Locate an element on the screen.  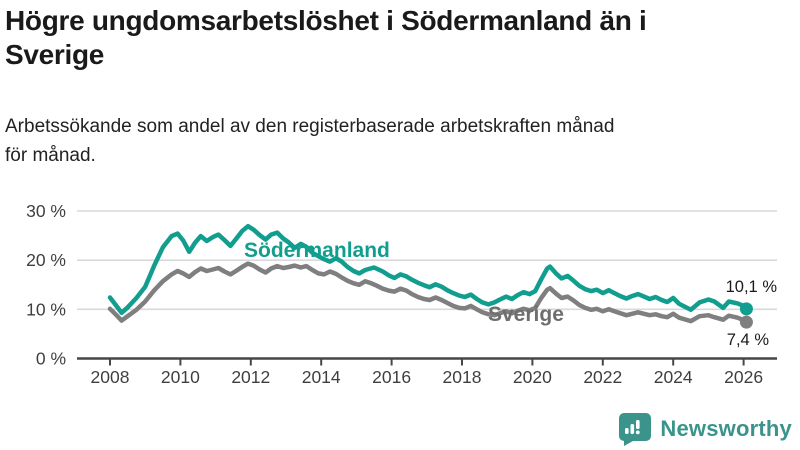
end-value-label-sverige: 7,4 % is located at coordinates (748, 340).